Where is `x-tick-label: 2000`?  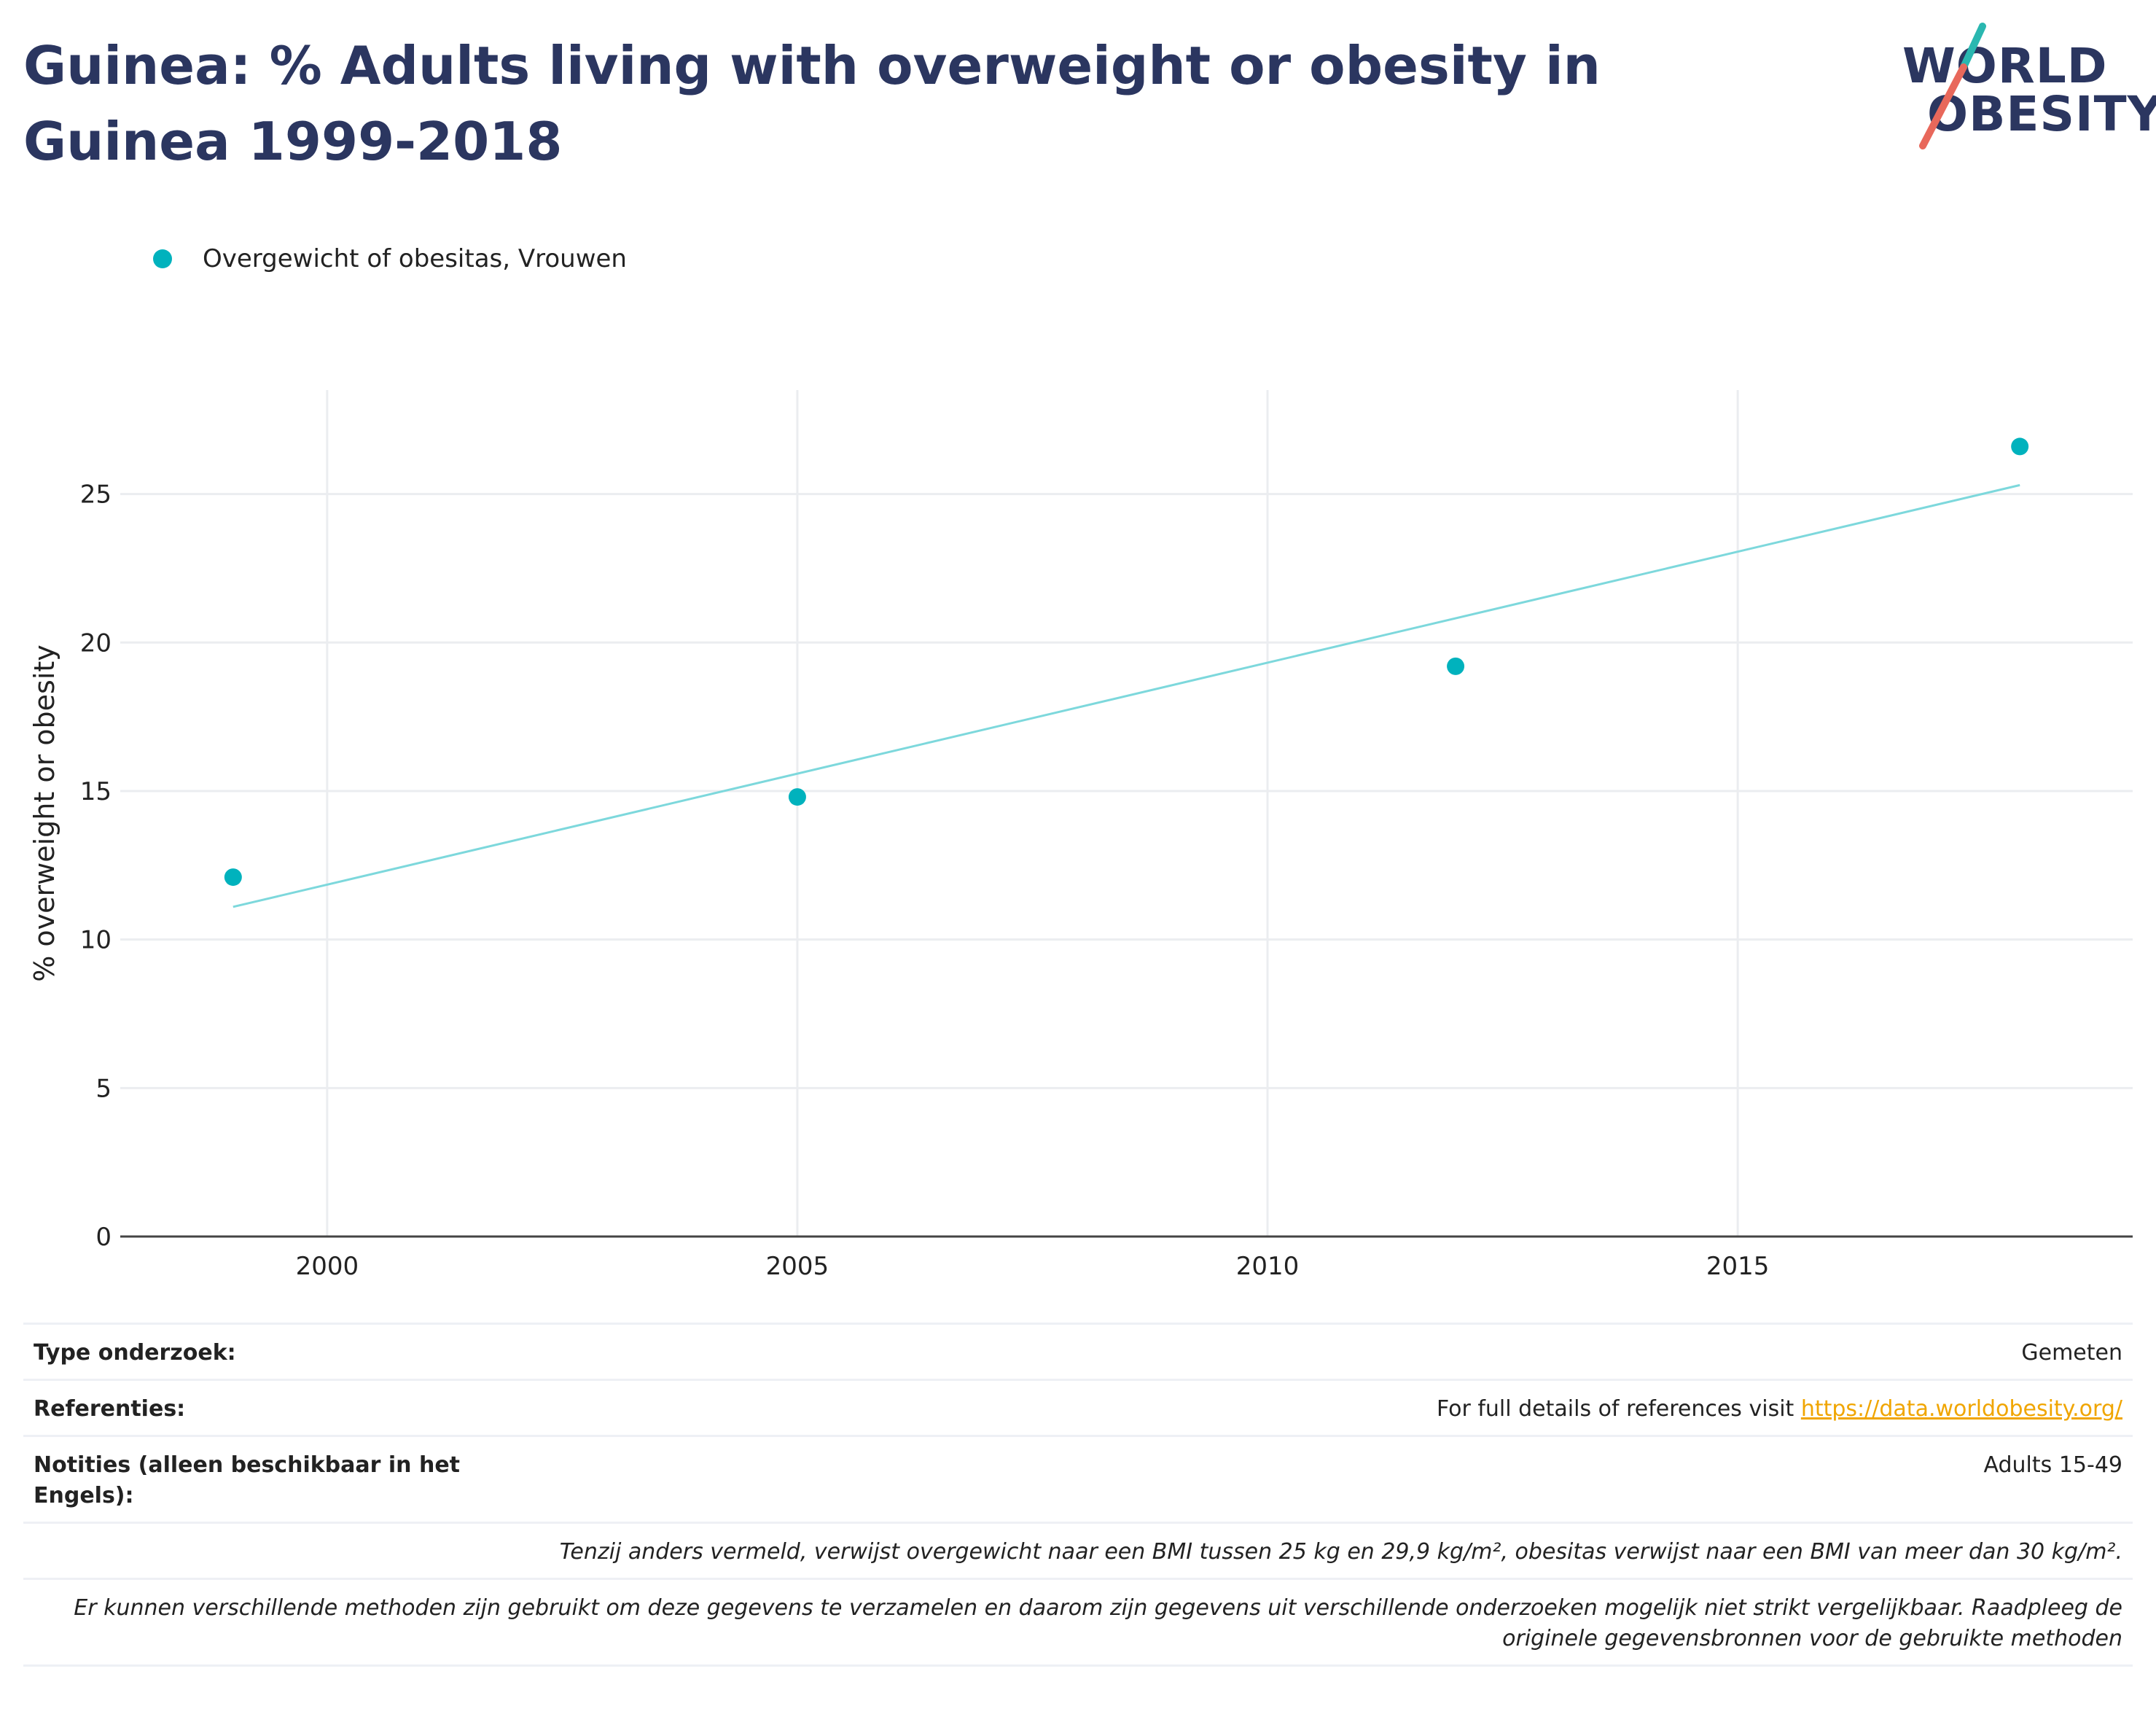
x-tick-label: 2000 is located at coordinates (328, 1267).